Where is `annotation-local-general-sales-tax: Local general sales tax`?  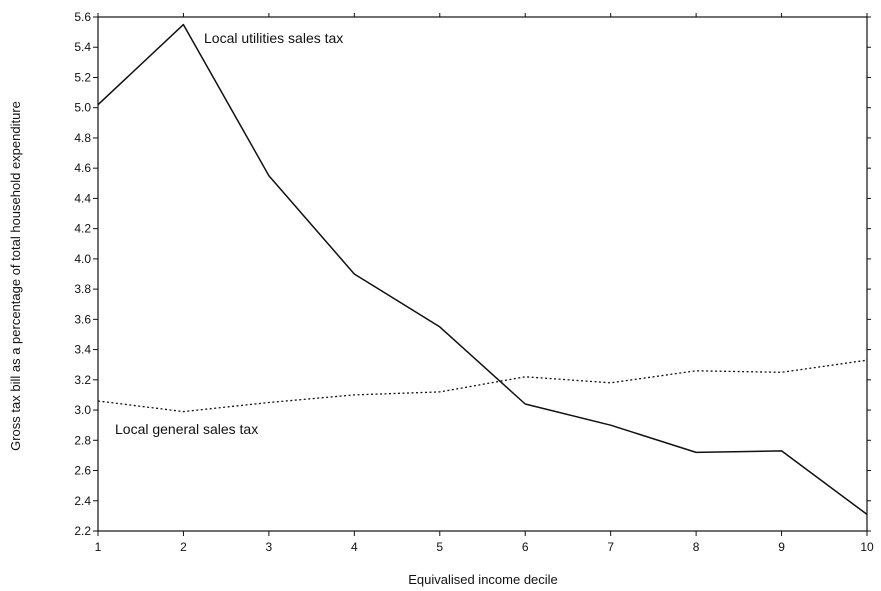 annotation-local-general-sales-tax: Local general sales tax is located at coordinates (186, 429).